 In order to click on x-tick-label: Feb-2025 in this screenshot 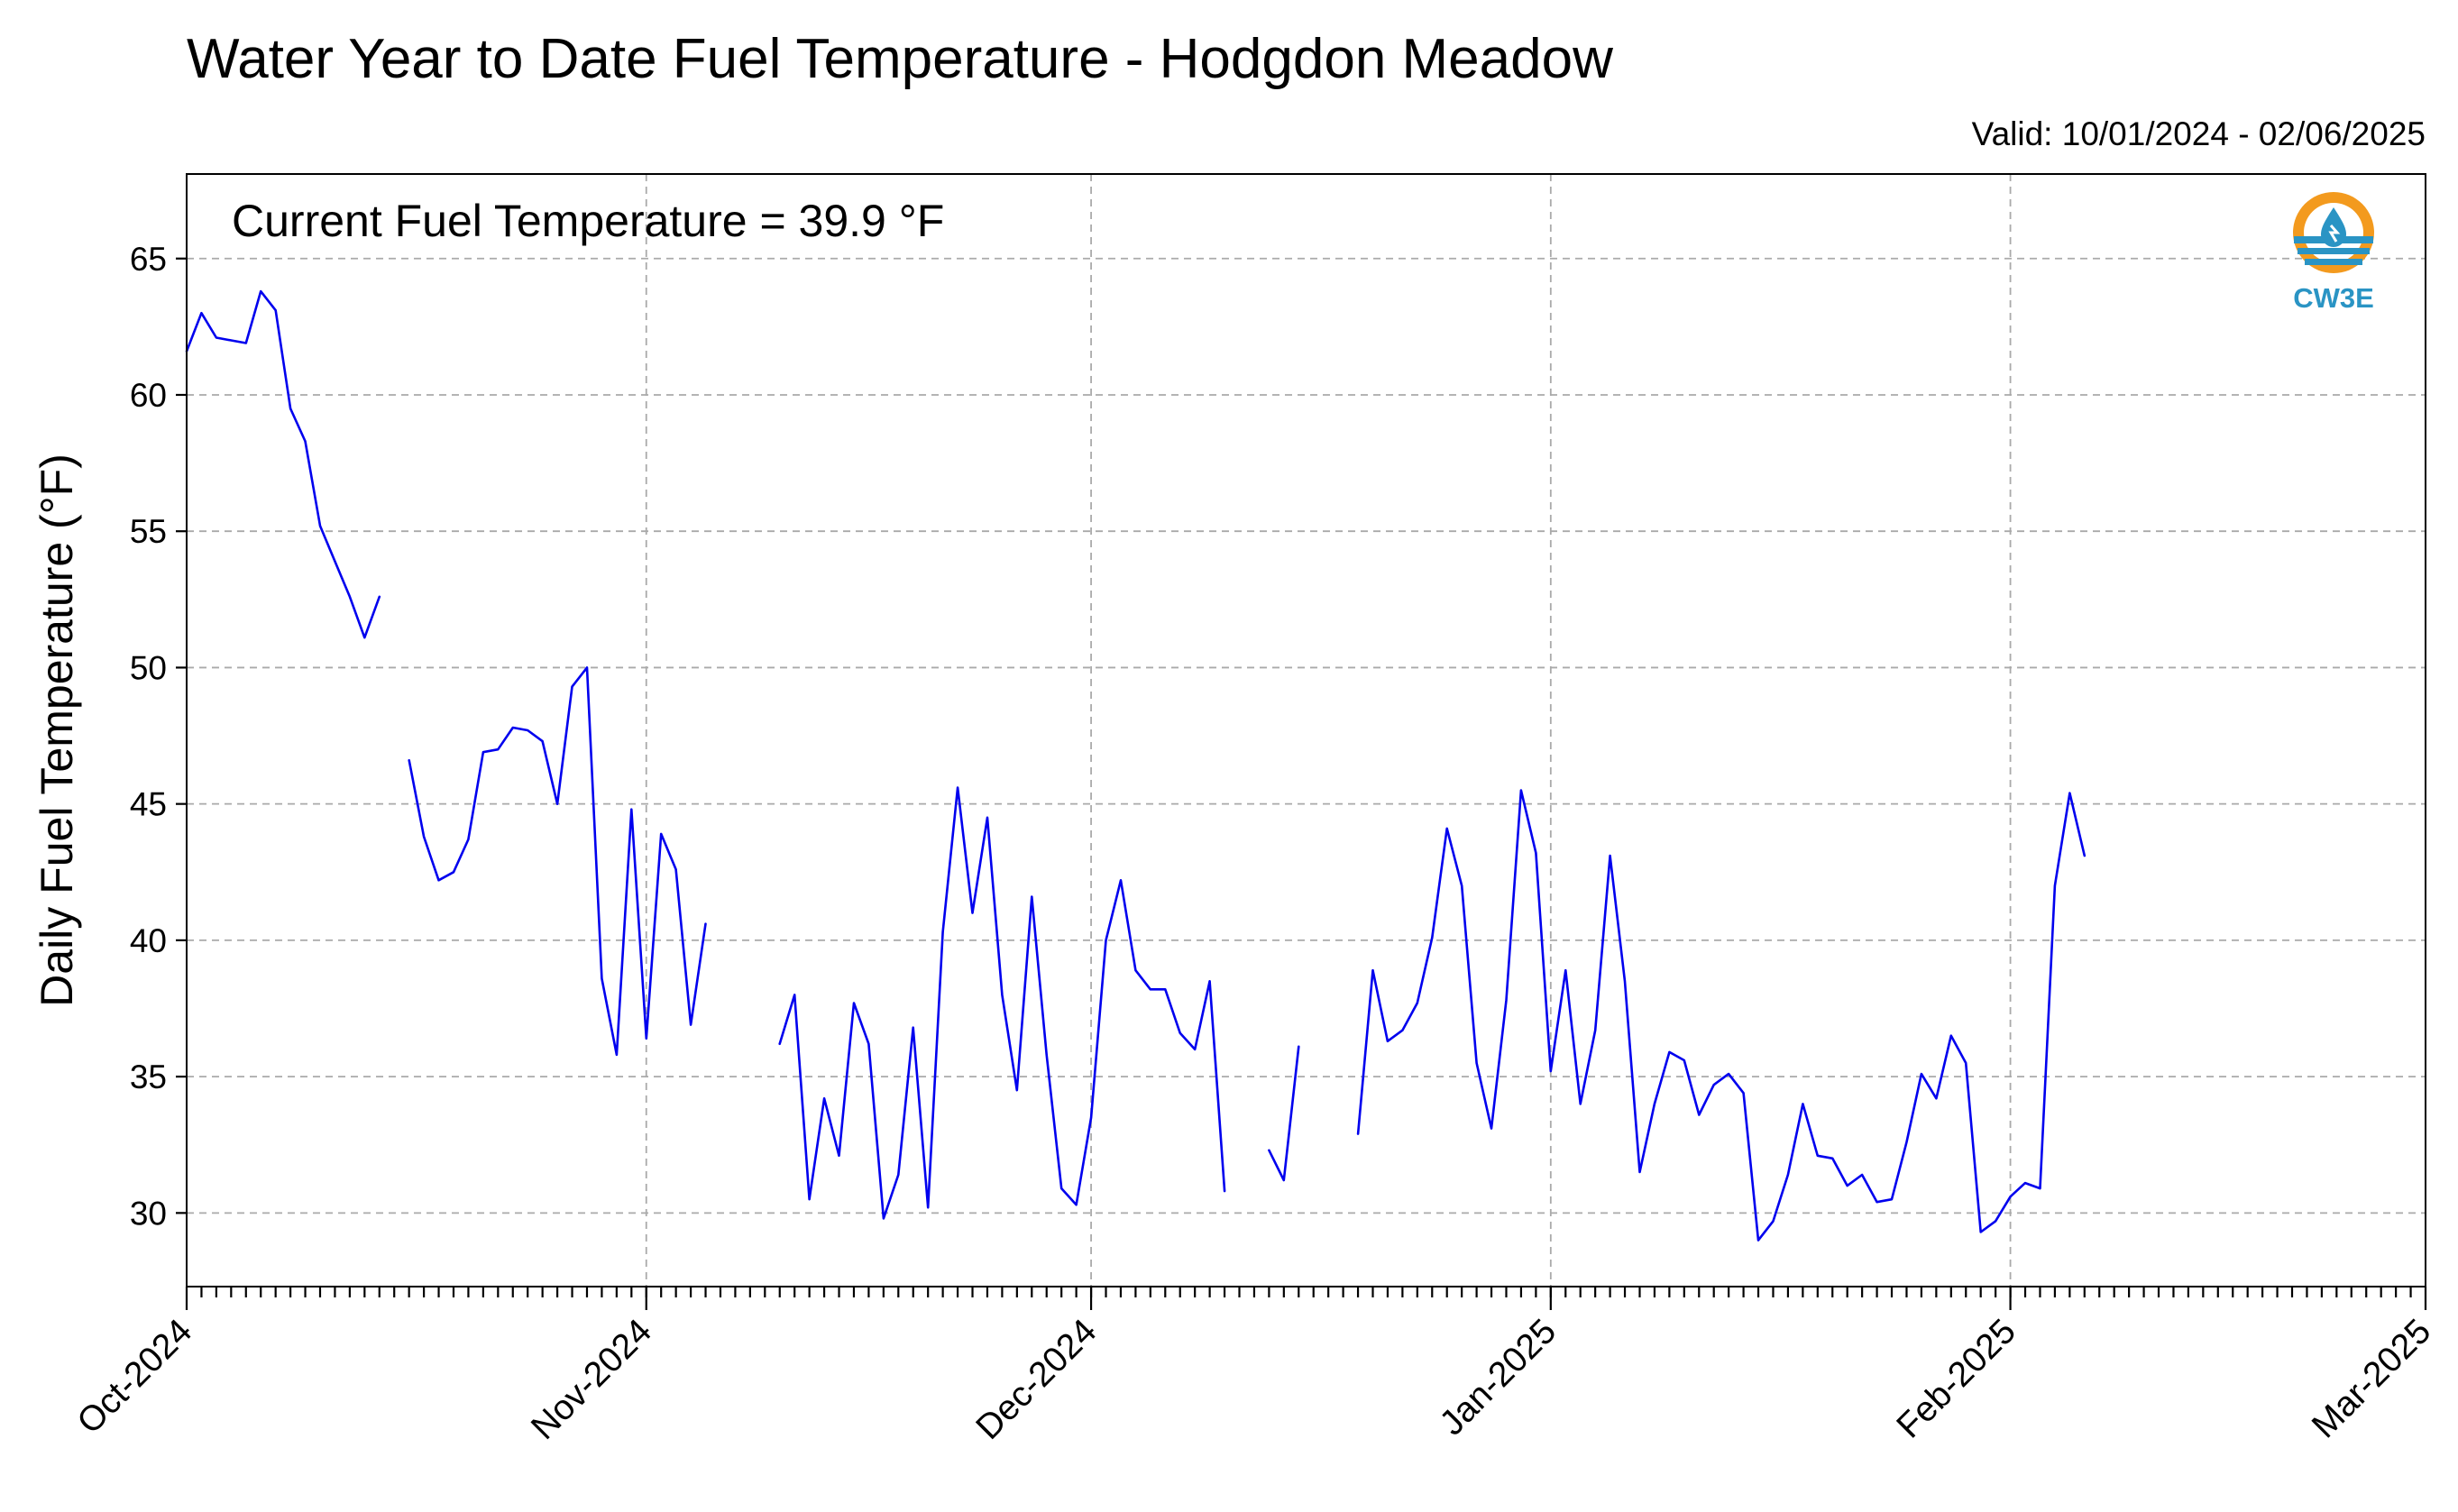, I will do `click(1956, 1378)`.